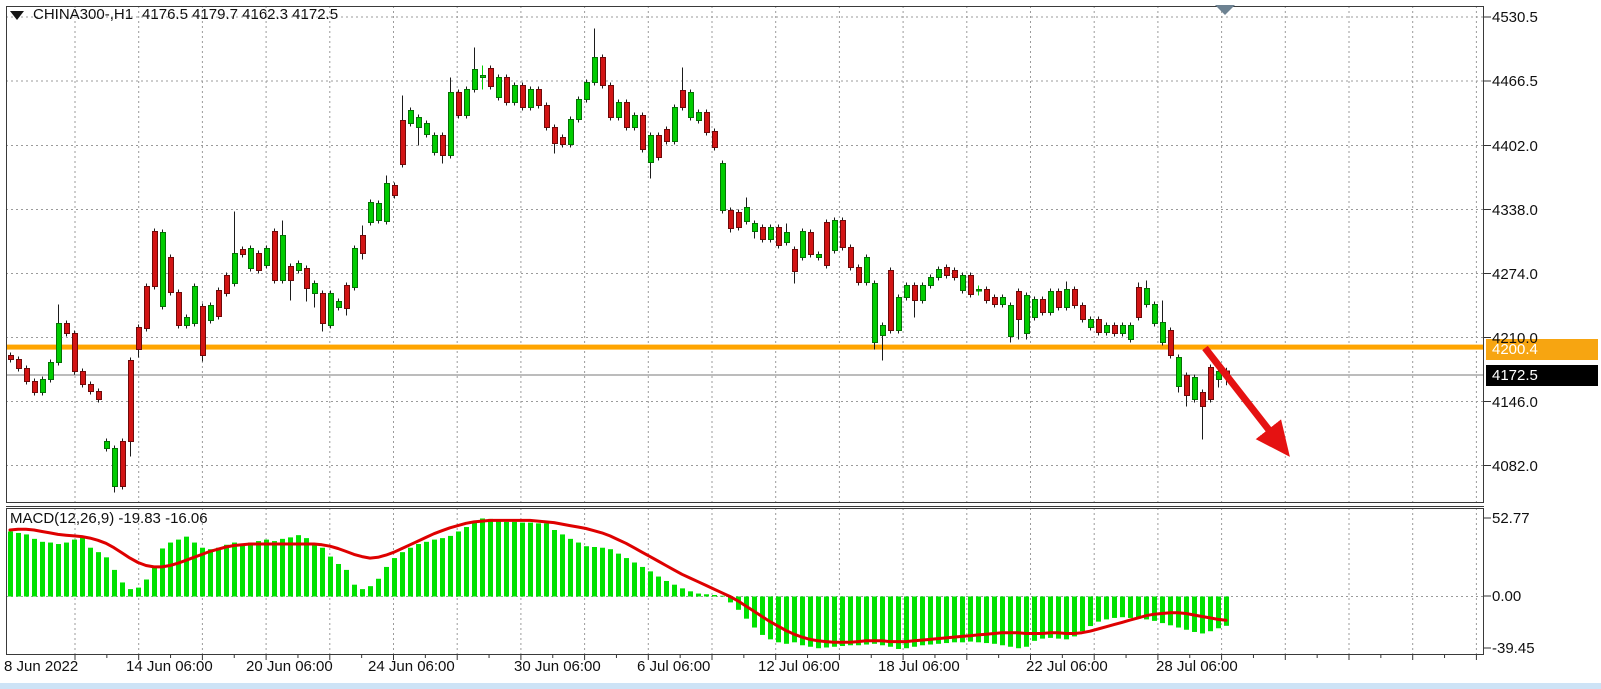 The width and height of the screenshot is (1601, 689). I want to click on time-tick-label: 6 Jul 06:00, so click(674, 666).